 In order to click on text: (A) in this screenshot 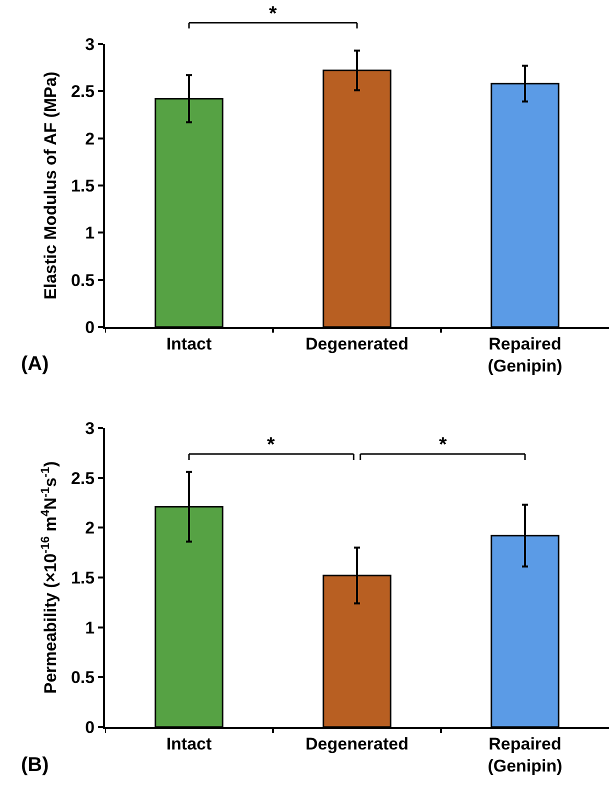, I will do `click(35, 364)`.